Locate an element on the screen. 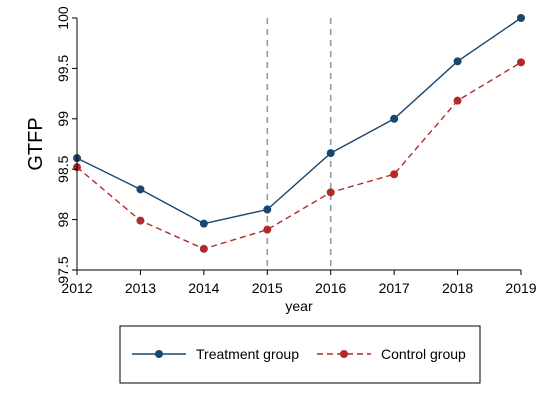  y-tick-label: 100 is located at coordinates (63, 18).